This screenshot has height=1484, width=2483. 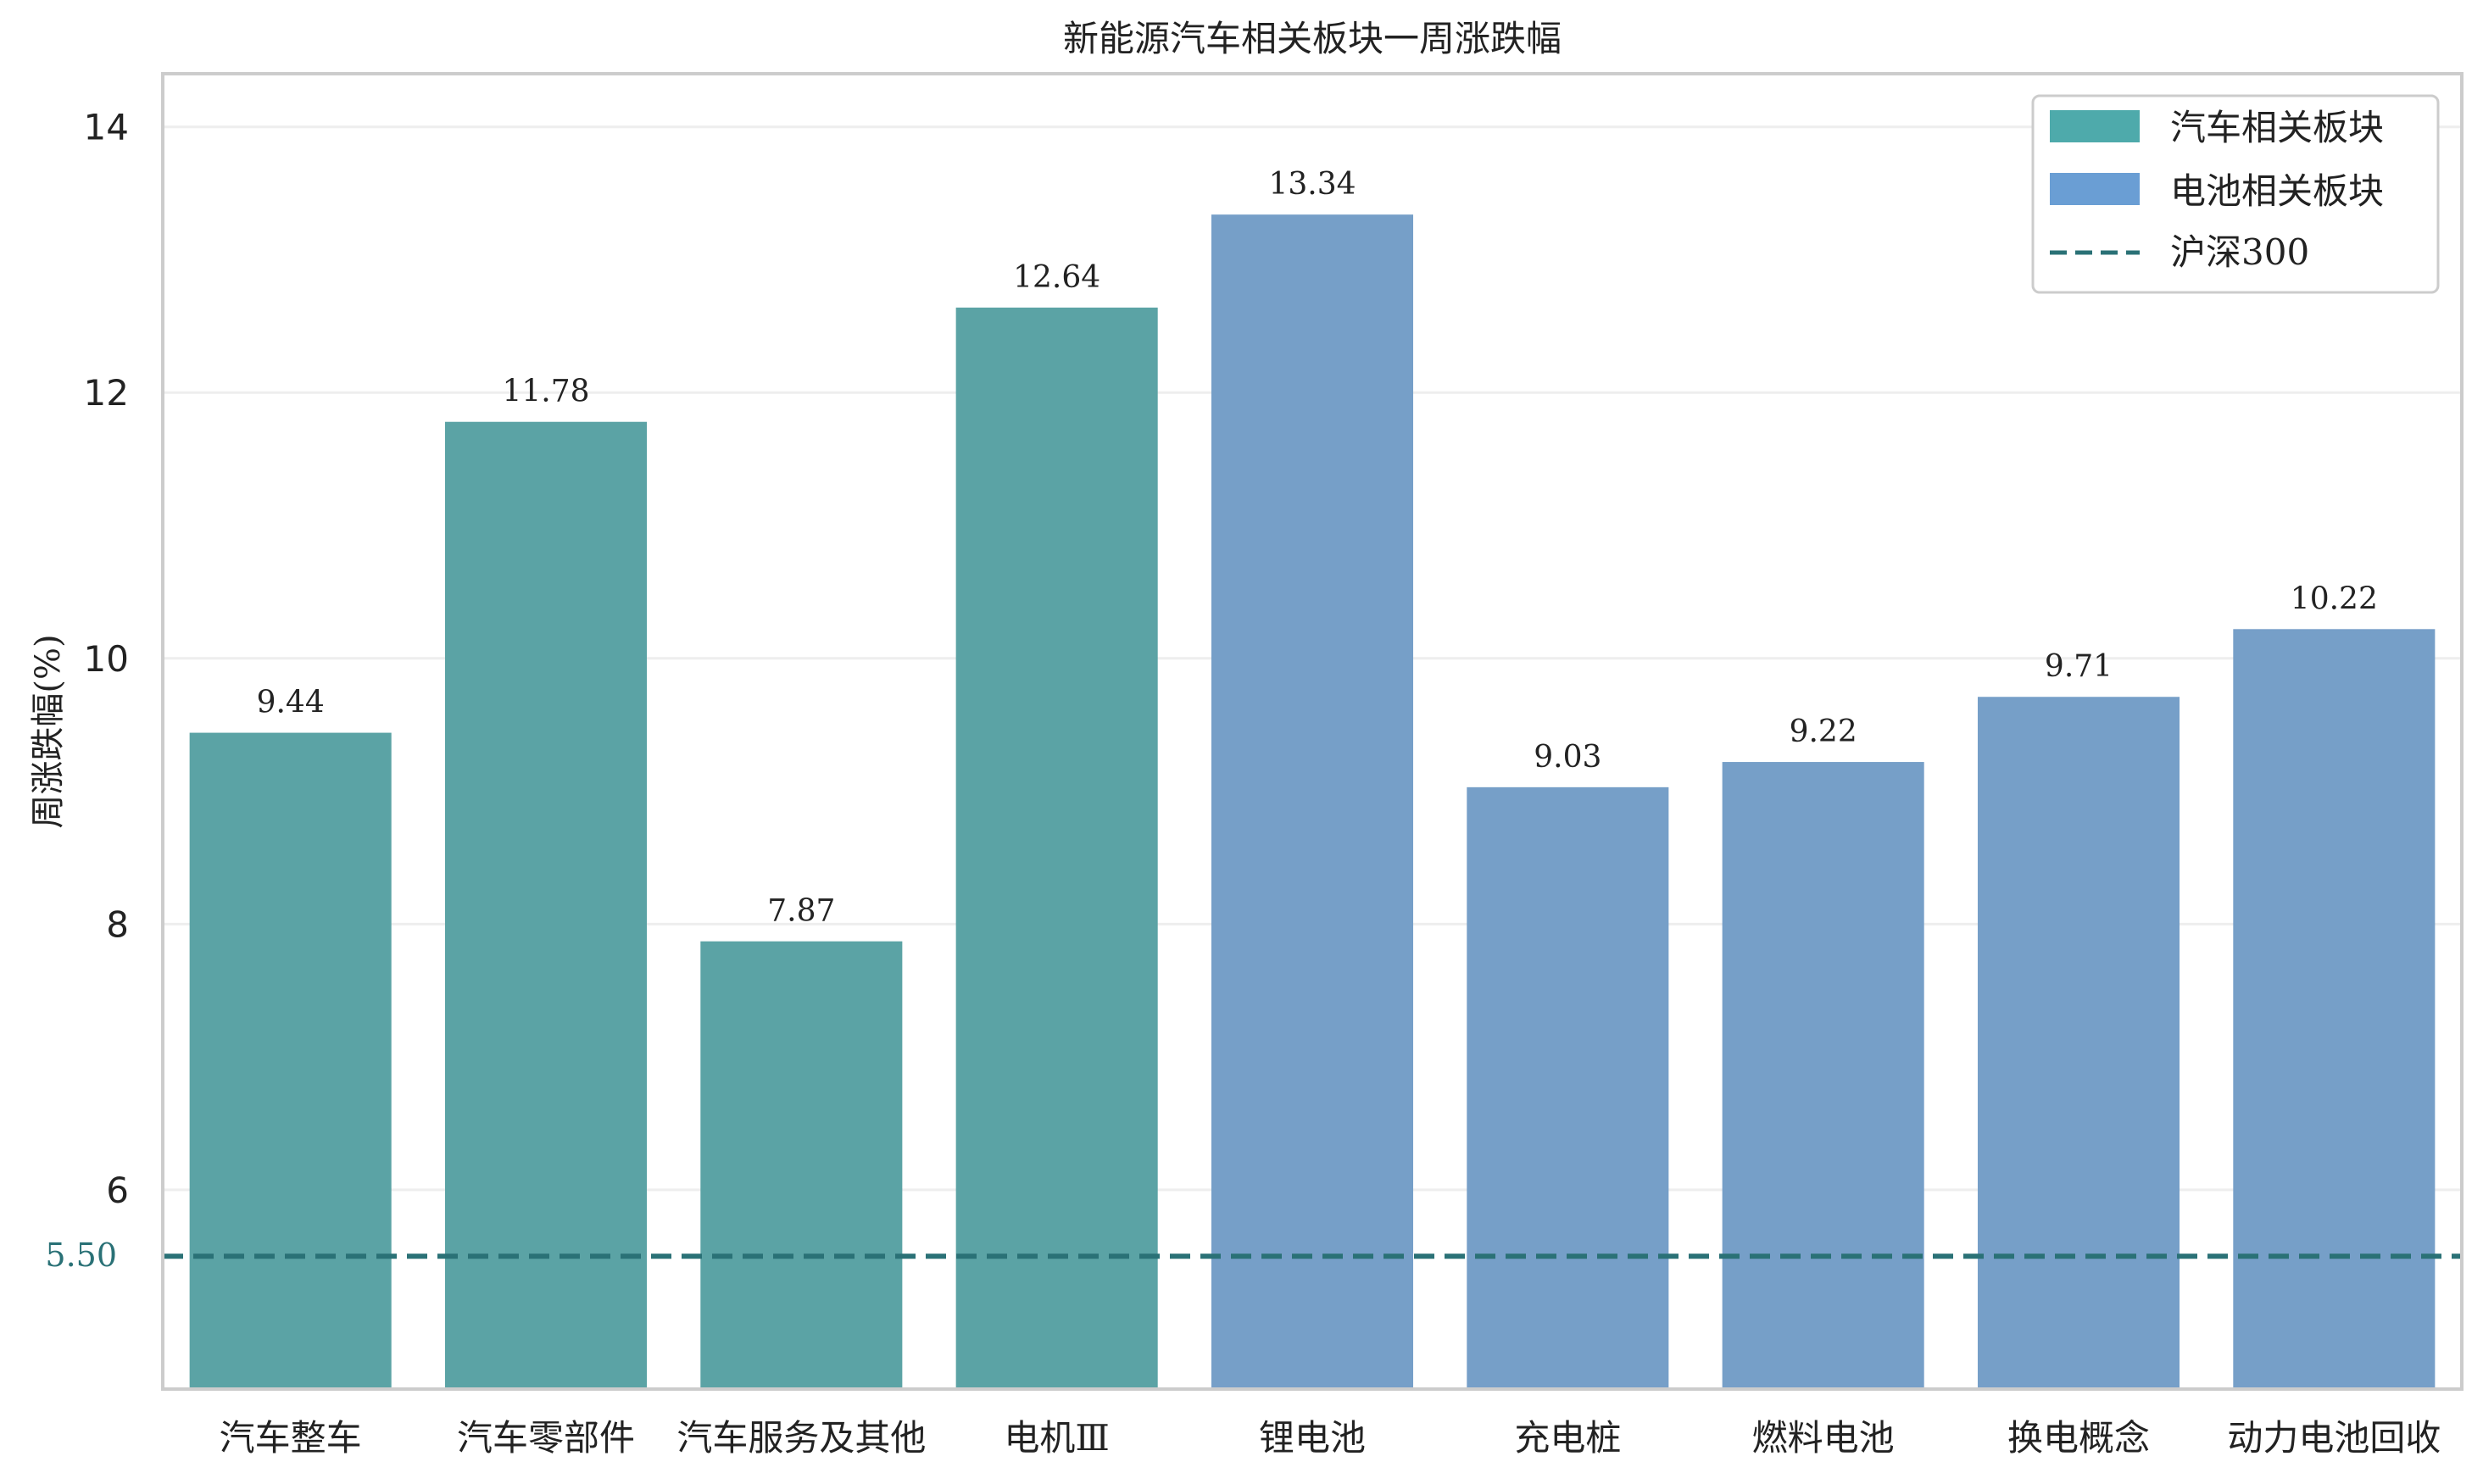 I want to click on y-axis-label: 周涨跌幅(%), so click(x=49, y=731).